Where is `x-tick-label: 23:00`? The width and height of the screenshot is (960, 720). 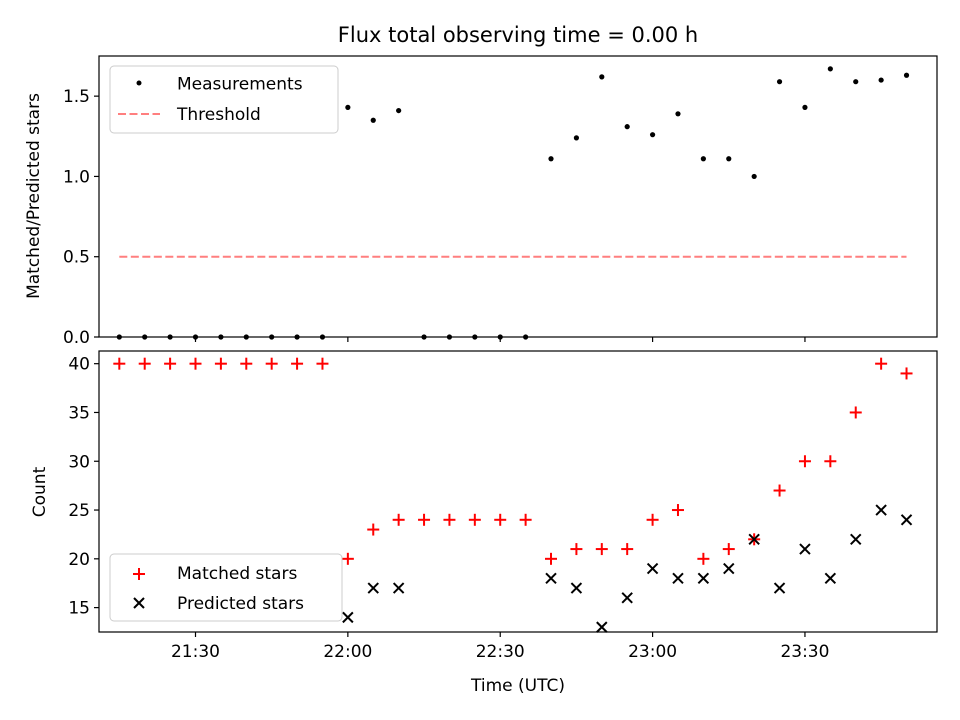
x-tick-label: 23:00 is located at coordinates (652, 652).